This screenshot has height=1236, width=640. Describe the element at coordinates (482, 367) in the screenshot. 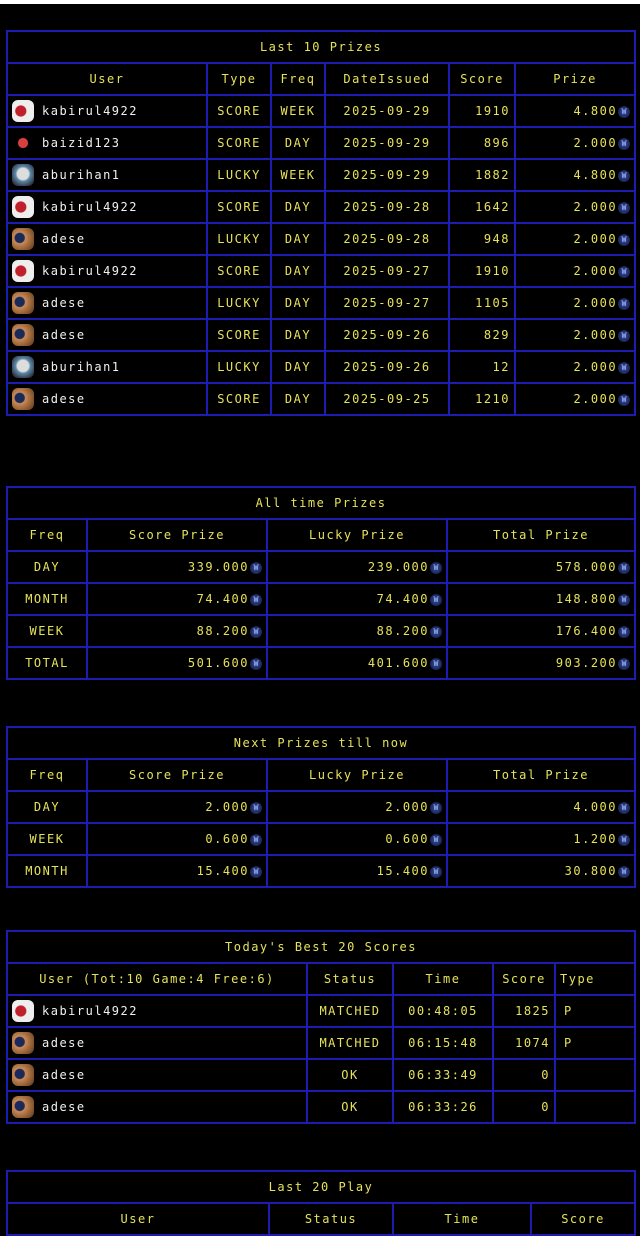

I see `score: 12` at that location.